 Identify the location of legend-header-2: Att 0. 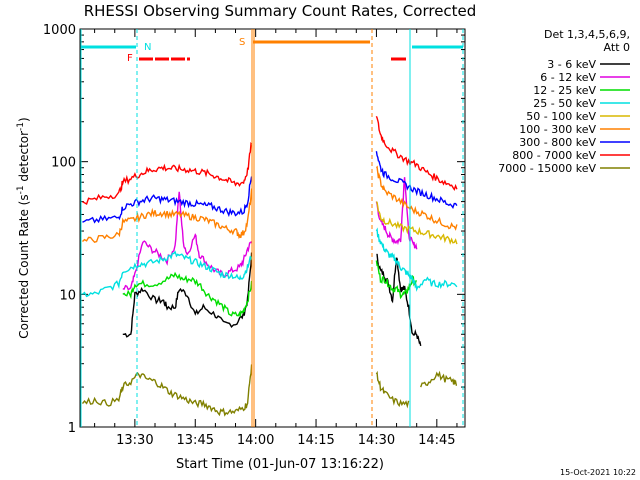
(617, 47).